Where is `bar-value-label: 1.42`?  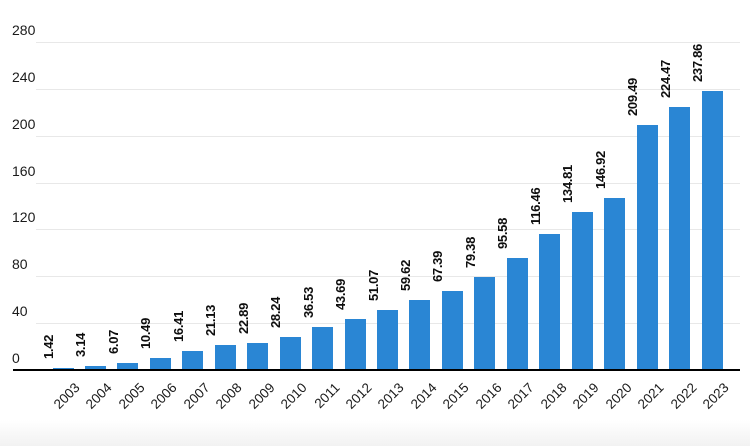 bar-value-label: 1.42 is located at coordinates (48, 347).